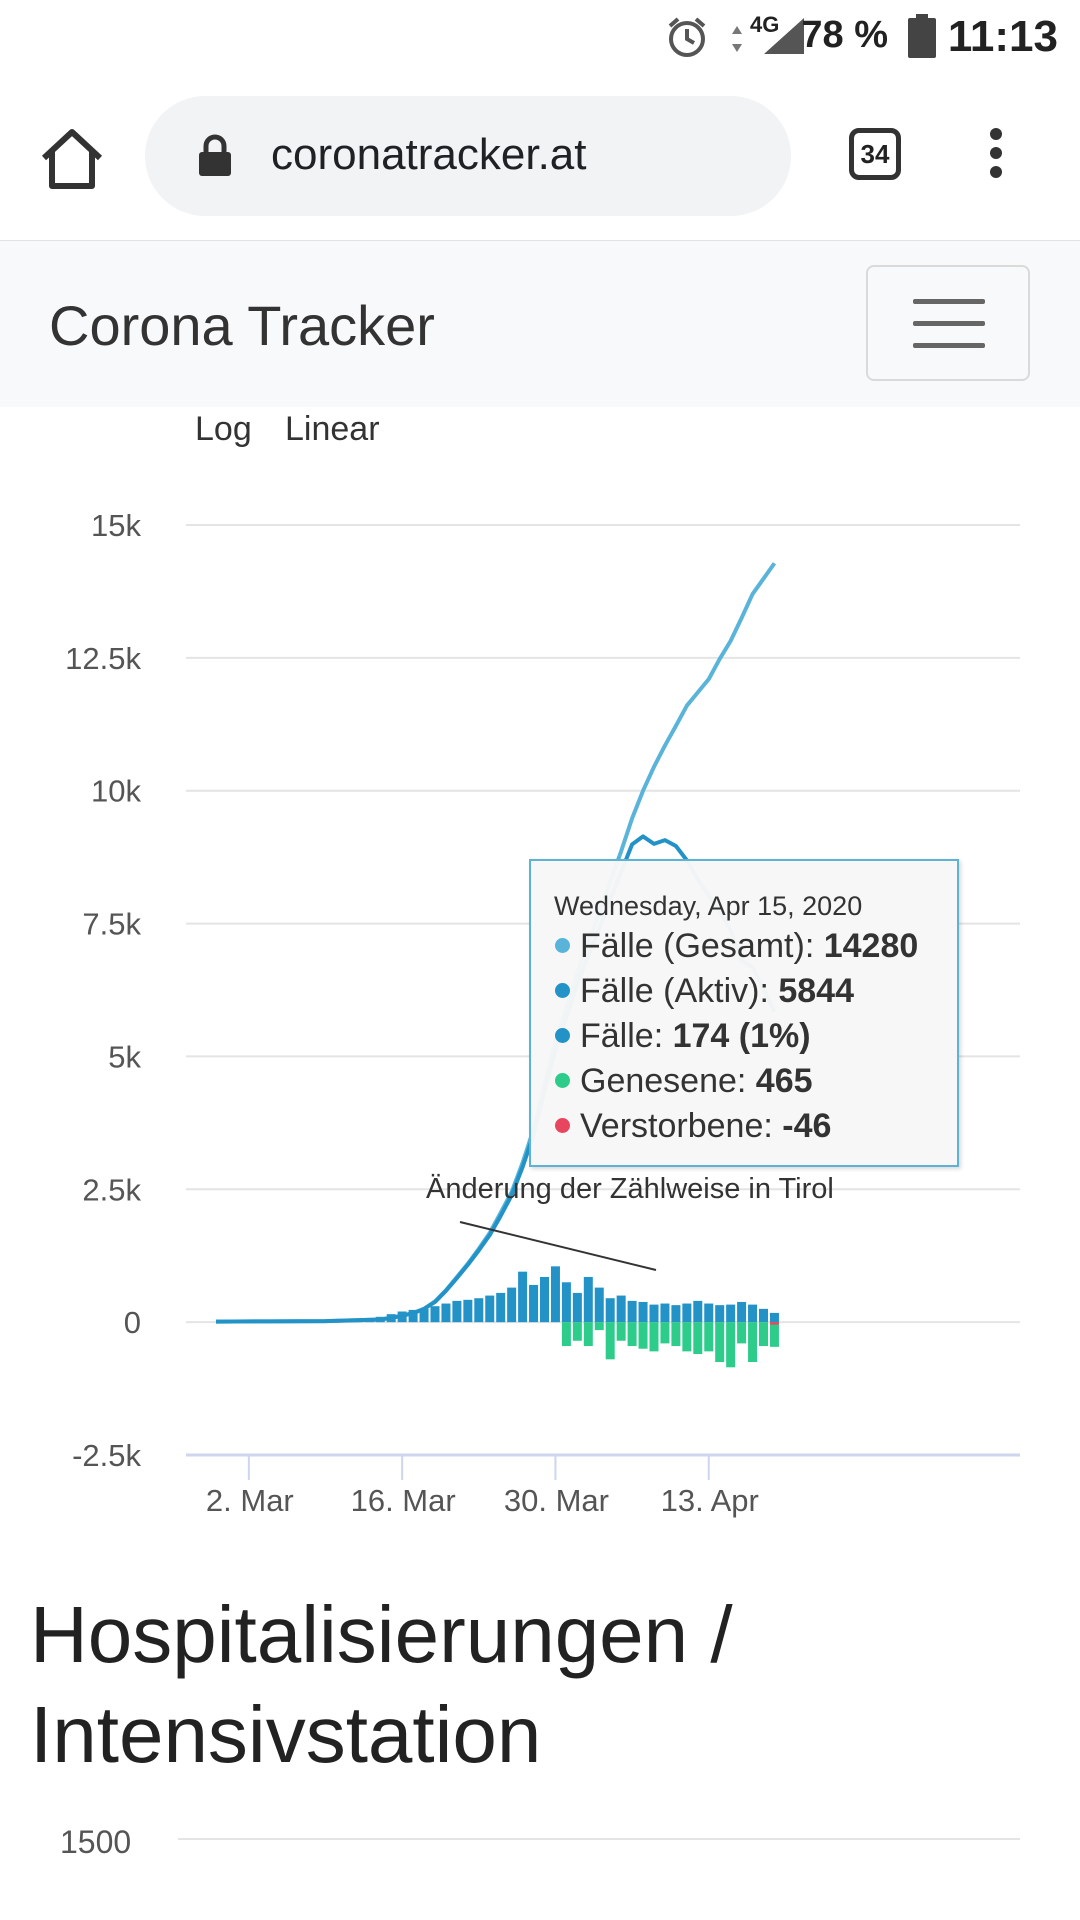  Describe the element at coordinates (875, 154) in the screenshot. I see `tab-switcher-button: 34` at that location.